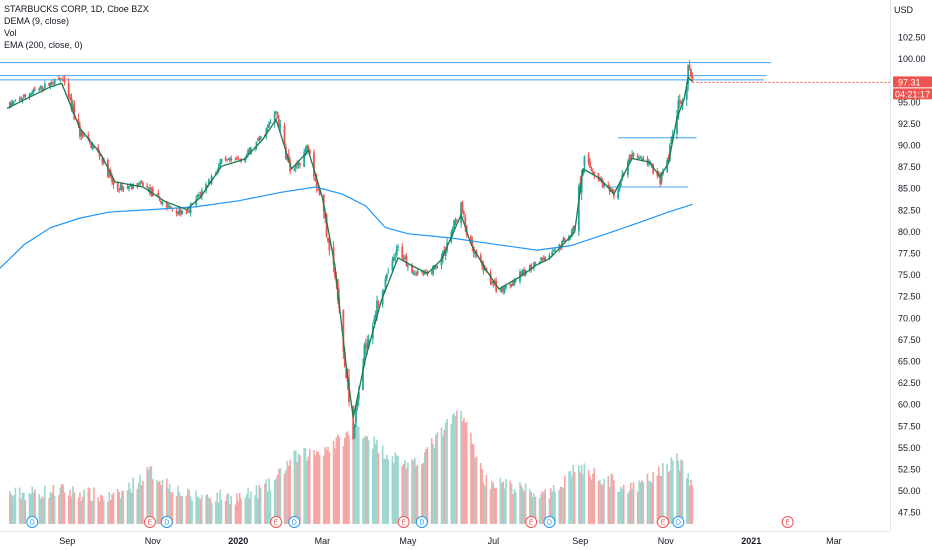  I want to click on time-axis: Sep Nov 2020 Mar May Jul Sep Nov 2021 Mar, so click(450, 541).